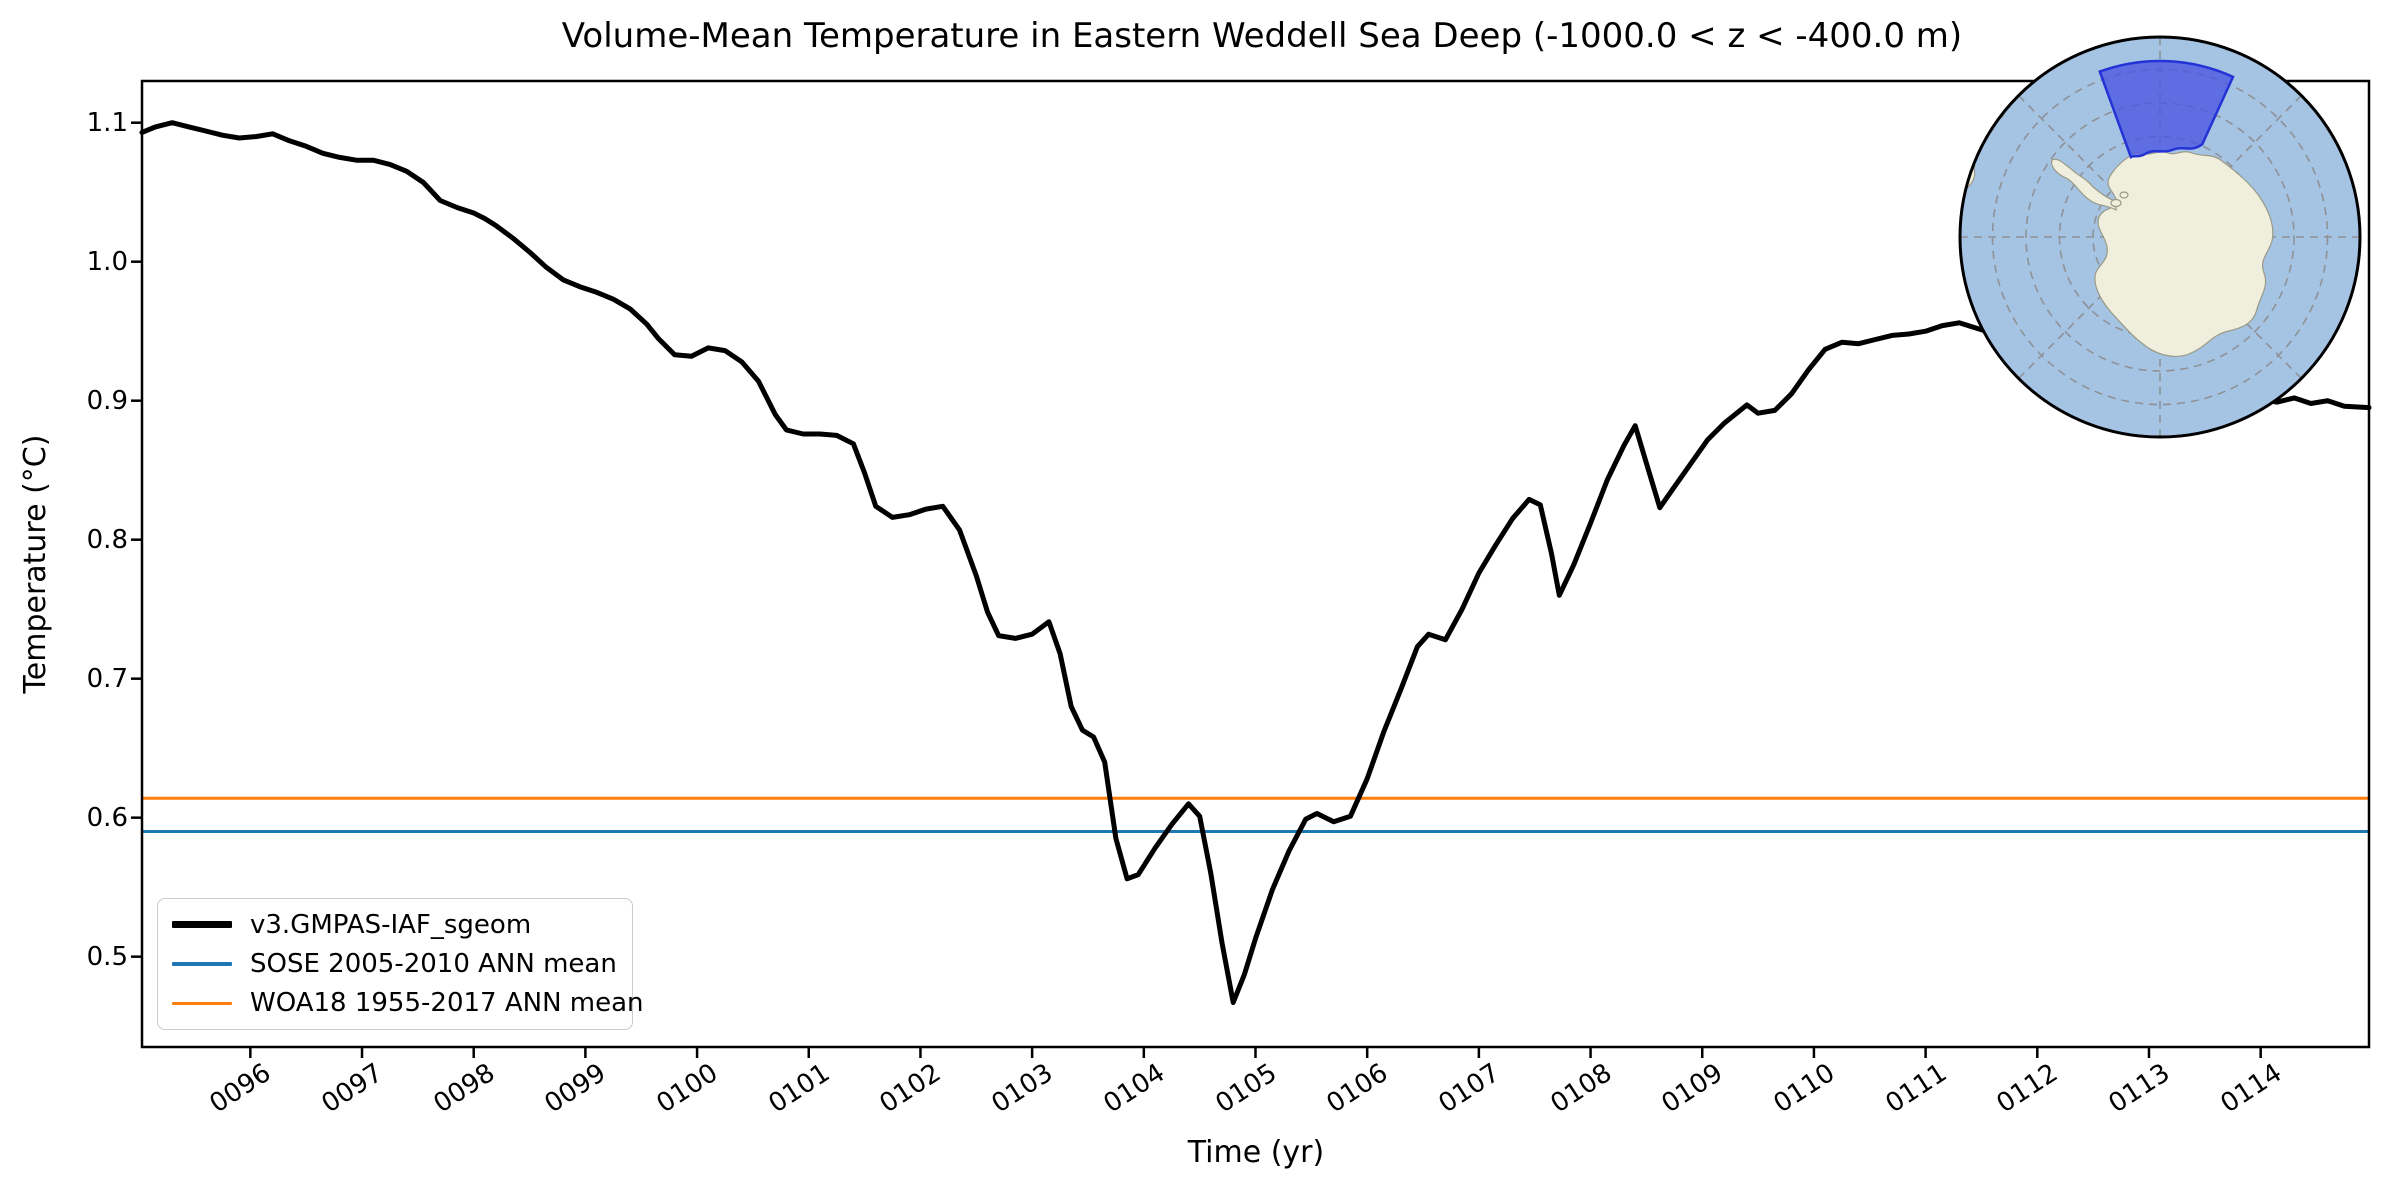  I want to click on highlighted-region-wedge, so click(2166, 109).